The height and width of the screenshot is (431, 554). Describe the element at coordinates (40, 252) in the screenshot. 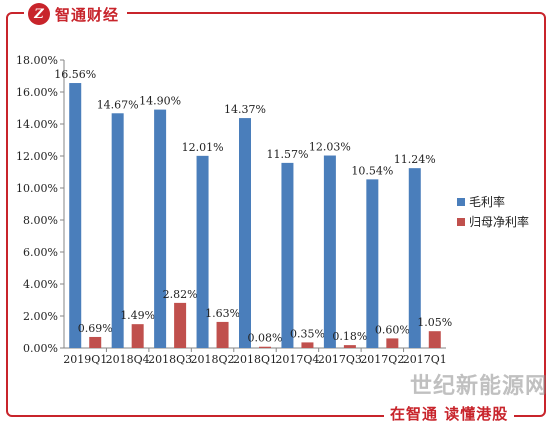

I see `y-tick-label: 6.00%` at that location.